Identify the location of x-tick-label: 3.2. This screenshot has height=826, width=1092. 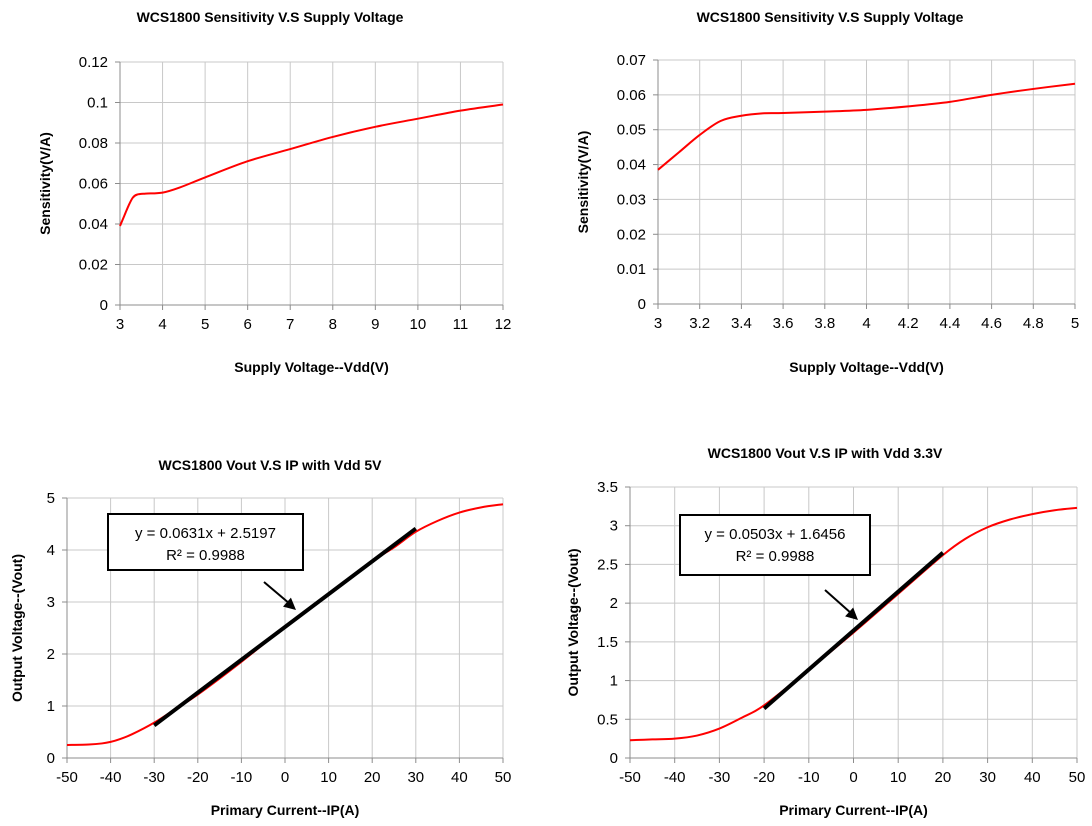
(699, 323).